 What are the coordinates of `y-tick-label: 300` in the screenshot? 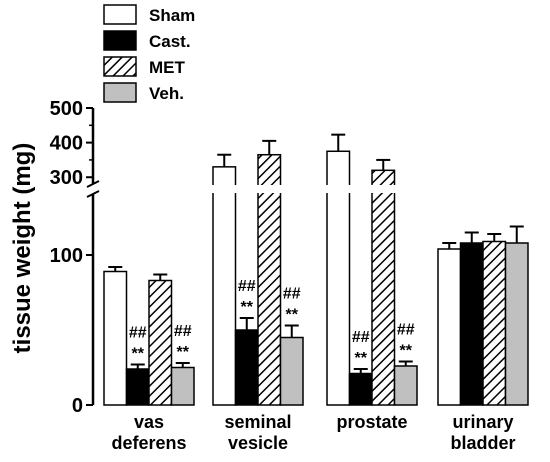 It's located at (66, 178).